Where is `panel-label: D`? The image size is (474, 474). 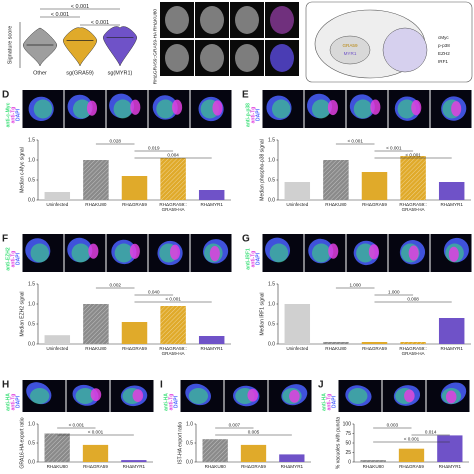
panel-label: D is located at coordinates (5, 95).